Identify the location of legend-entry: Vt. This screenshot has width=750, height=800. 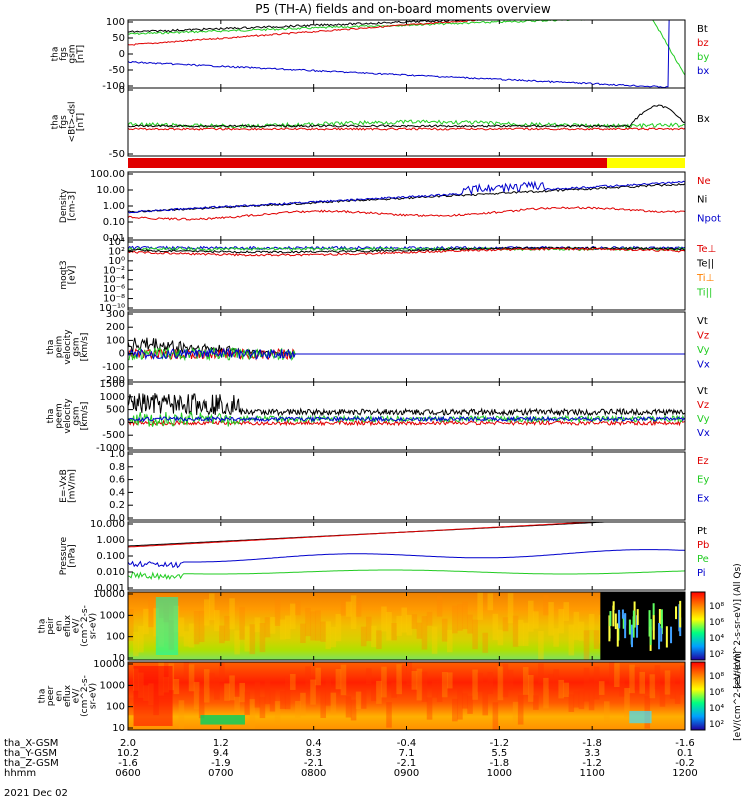
(702, 391).